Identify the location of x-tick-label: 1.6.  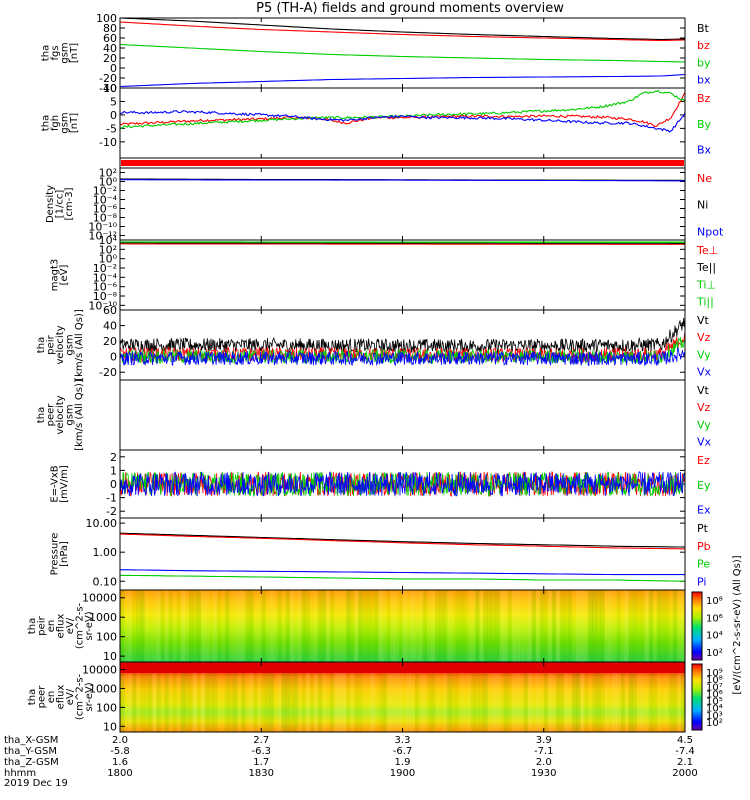
(120, 762).